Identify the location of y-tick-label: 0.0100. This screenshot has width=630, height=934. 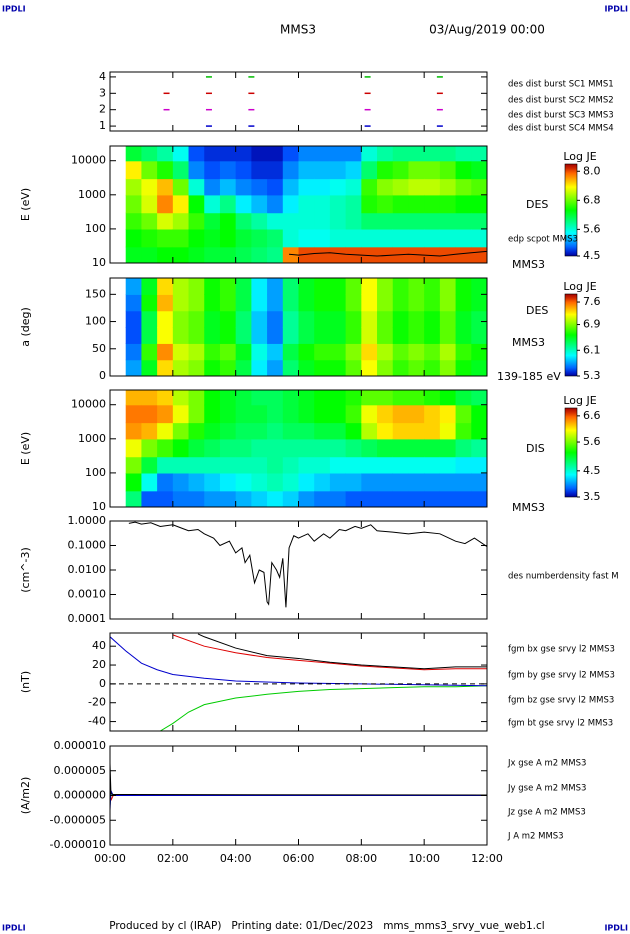
(87, 569).